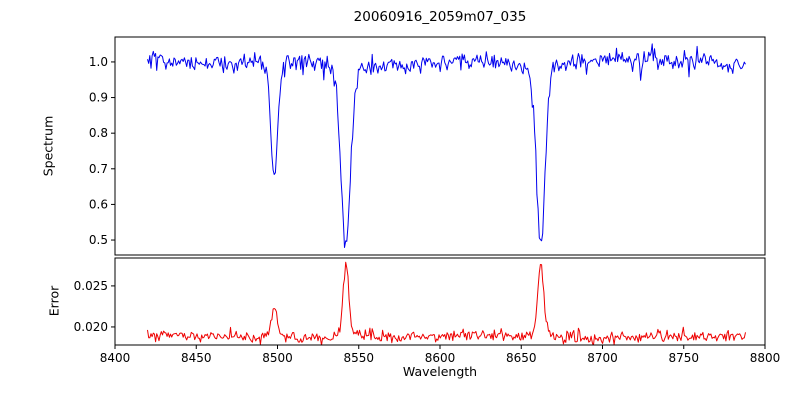 The height and width of the screenshot is (400, 800). Describe the element at coordinates (91, 327) in the screenshot. I see `error-y-tick-label: 0.020` at that location.